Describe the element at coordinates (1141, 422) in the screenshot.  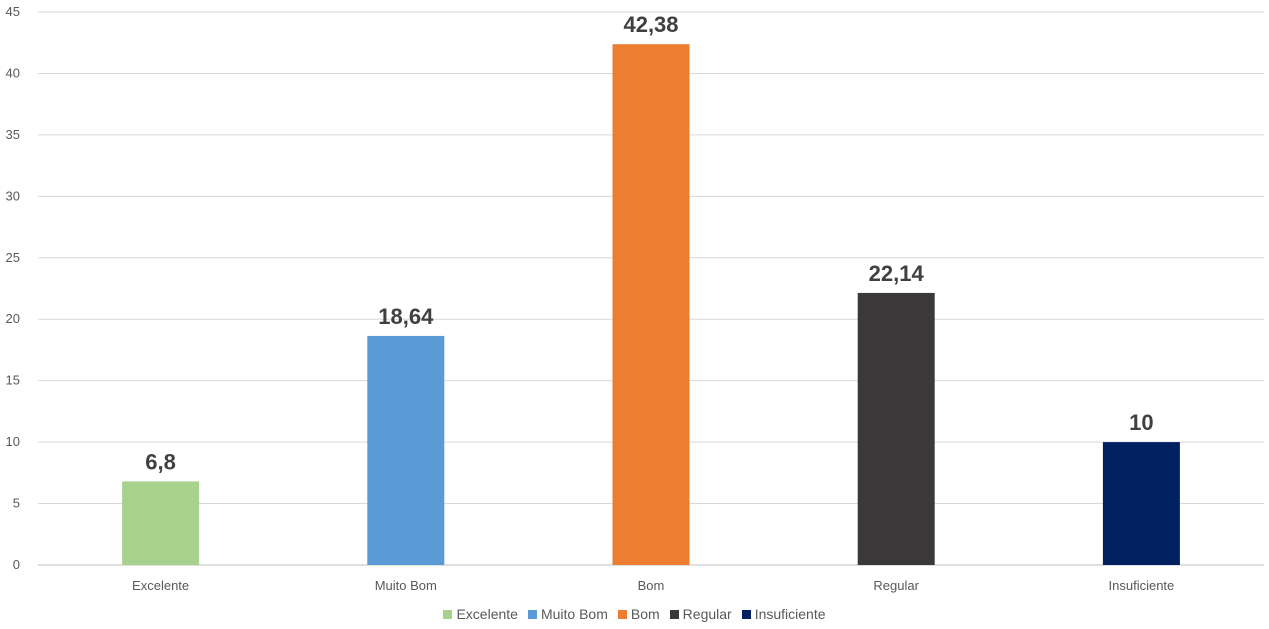
I see `data-label: 10` at that location.